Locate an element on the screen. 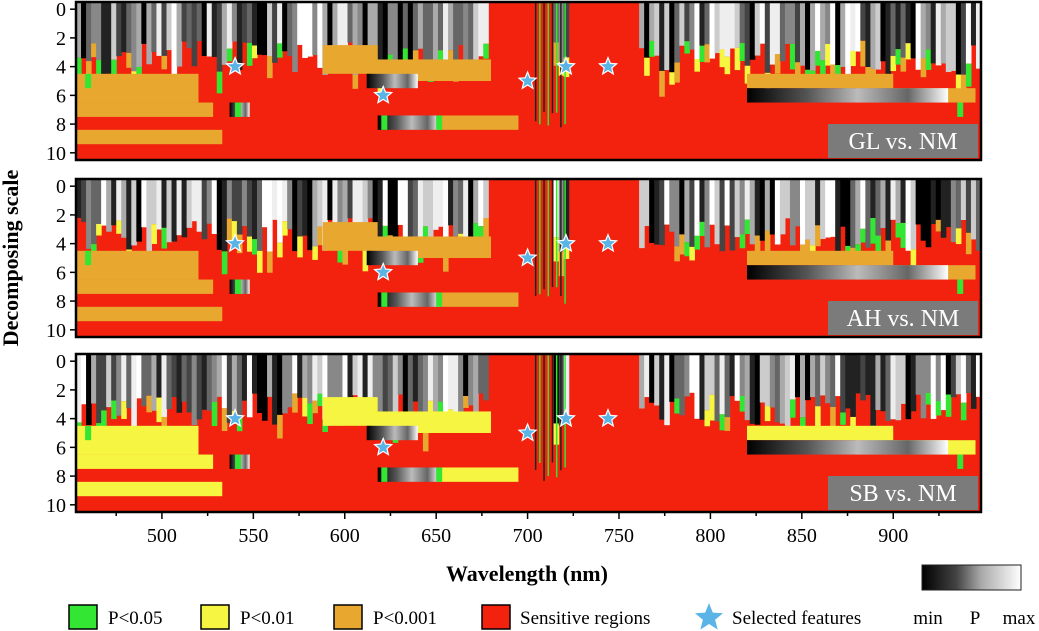 The image size is (1039, 631). y-axis-title: Decomposing scale is located at coordinates (11, 257).